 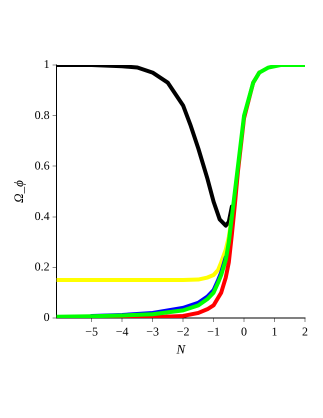 What do you see at coordinates (18, 191) in the screenshot?
I see `y-axis-title: Ω_ϕ` at bounding box center [18, 191].